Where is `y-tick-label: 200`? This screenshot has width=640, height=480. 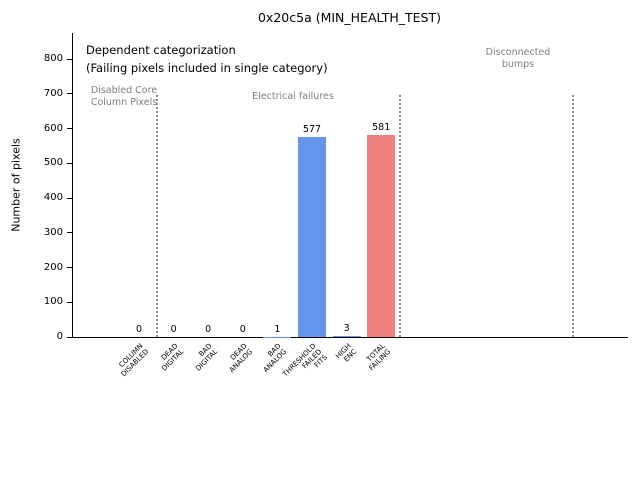 y-tick-label: 200 is located at coordinates (53, 267).